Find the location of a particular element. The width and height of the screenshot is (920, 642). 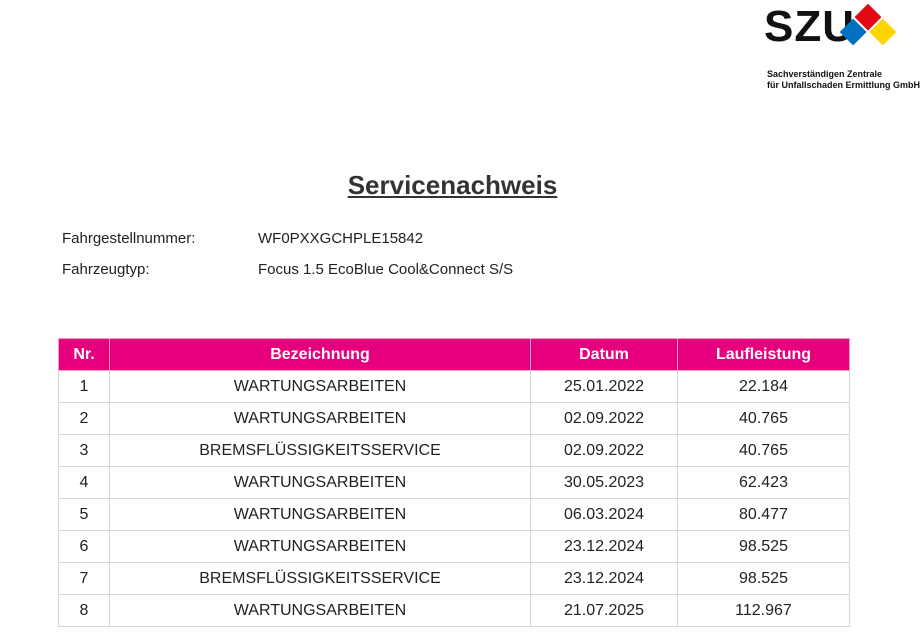

table-cell: 62.423 is located at coordinates (763, 482).